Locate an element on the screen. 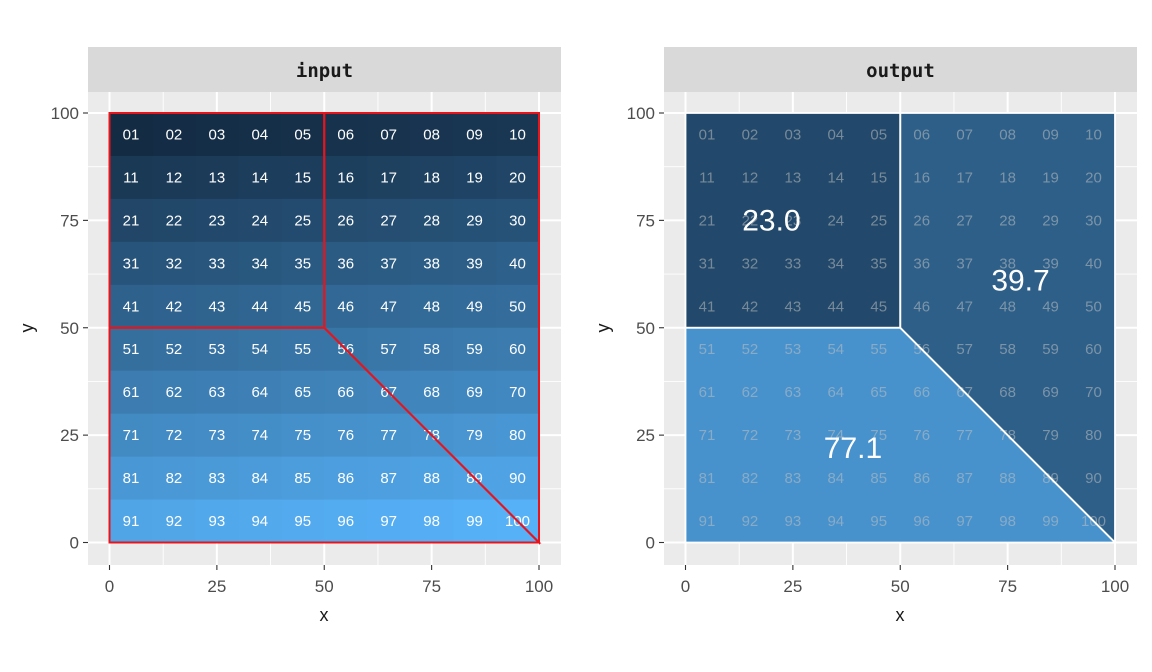 This screenshot has width=1152, height=672. cell-label: 61 is located at coordinates (707, 392).